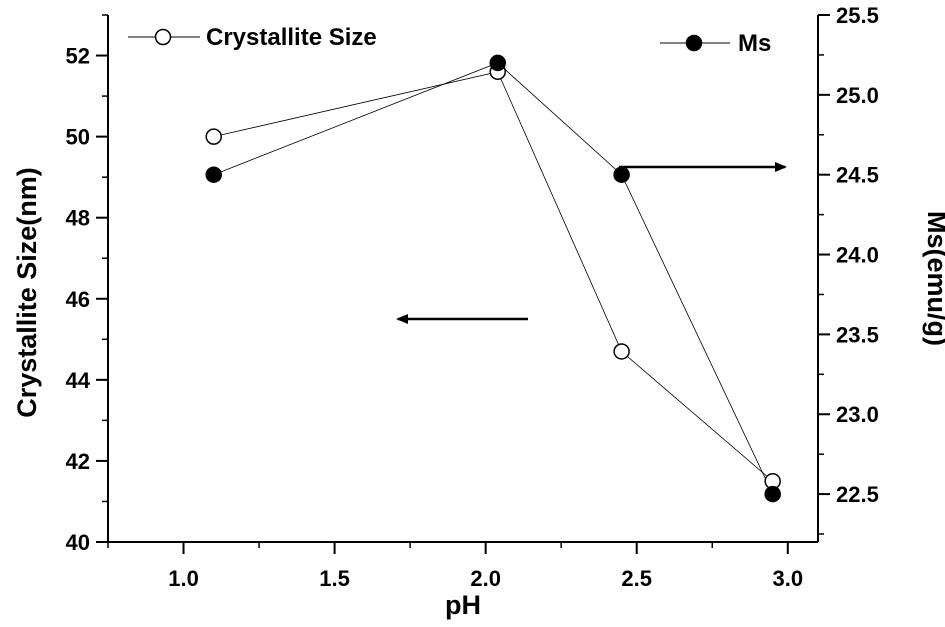  What do you see at coordinates (78, 299) in the screenshot?
I see `left-tick-label: 46` at bounding box center [78, 299].